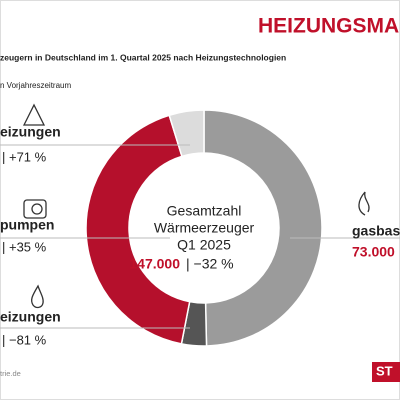 The height and width of the screenshot is (400, 400). I want to click on change-label: | +35 %, so click(24, 246).